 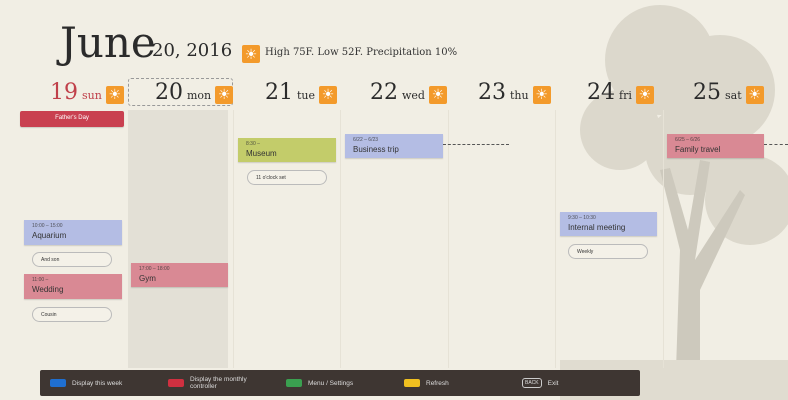 I want to click on event-family-travel: 6/25 – 6/26 Family travel, so click(x=715, y=146).